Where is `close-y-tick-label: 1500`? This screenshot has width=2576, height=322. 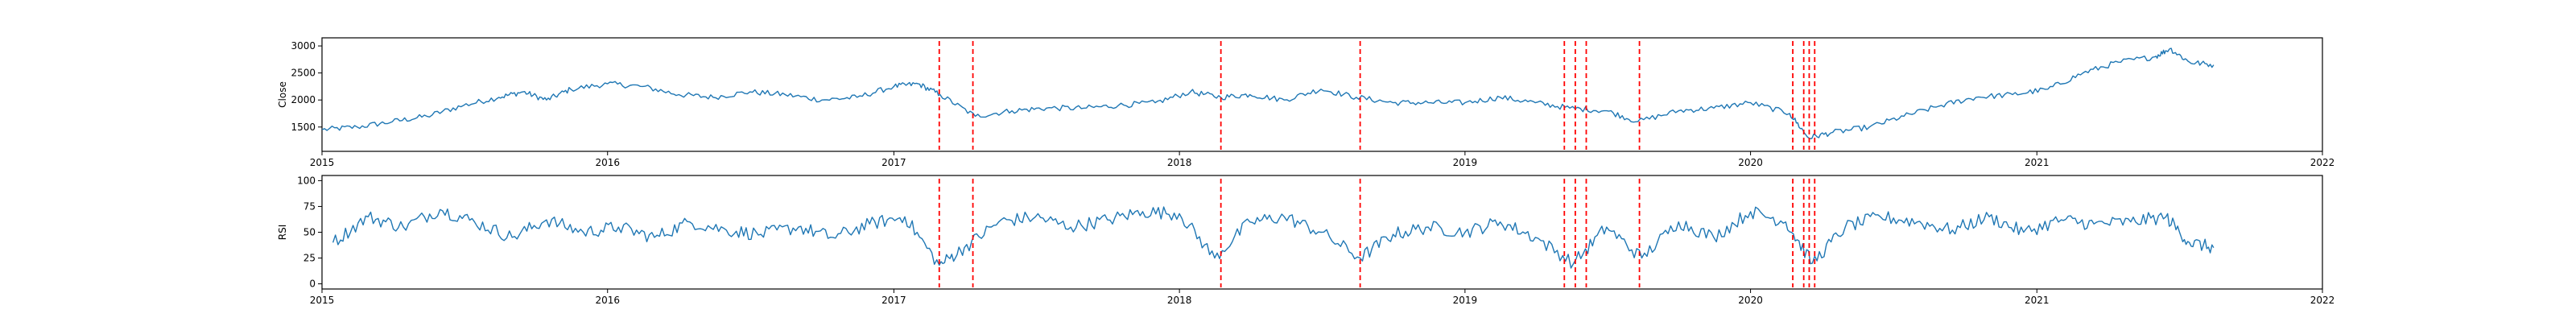 close-y-tick-label: 1500 is located at coordinates (303, 127).